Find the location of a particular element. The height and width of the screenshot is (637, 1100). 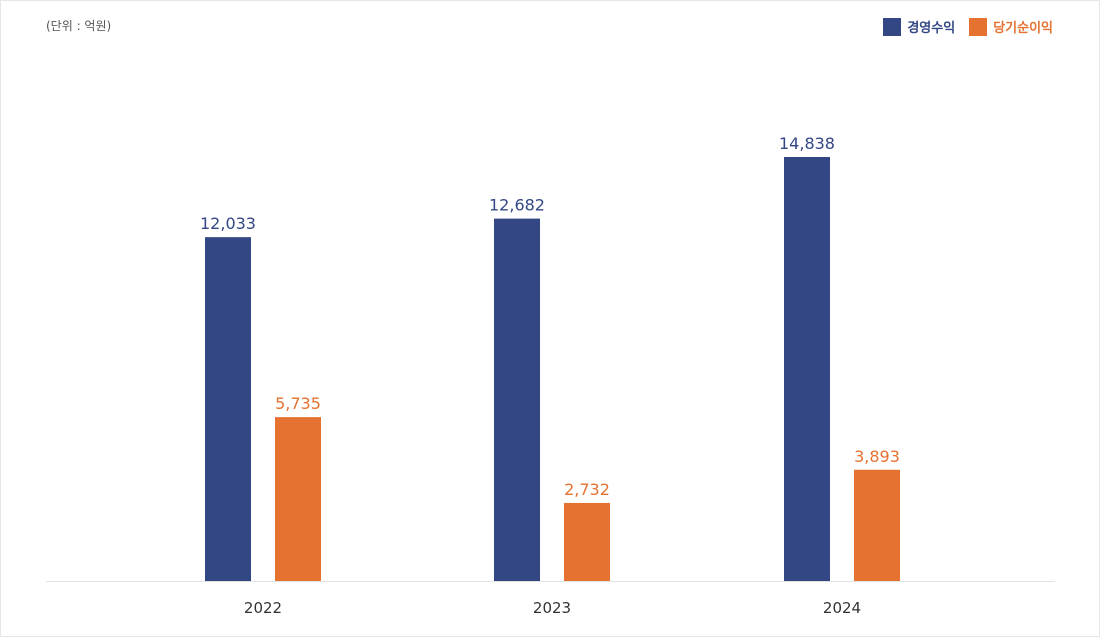

data-label-series-2-2023: 2,732 is located at coordinates (587, 489).